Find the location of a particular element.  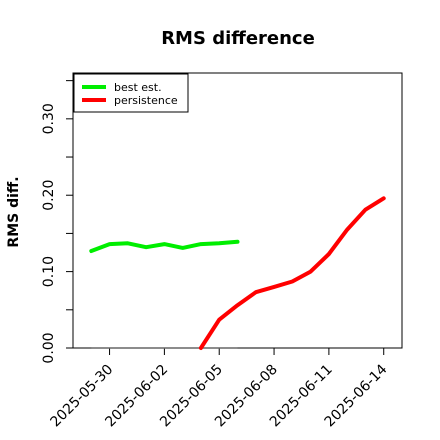

y-axis-label: RMS diff. is located at coordinates (14, 211).